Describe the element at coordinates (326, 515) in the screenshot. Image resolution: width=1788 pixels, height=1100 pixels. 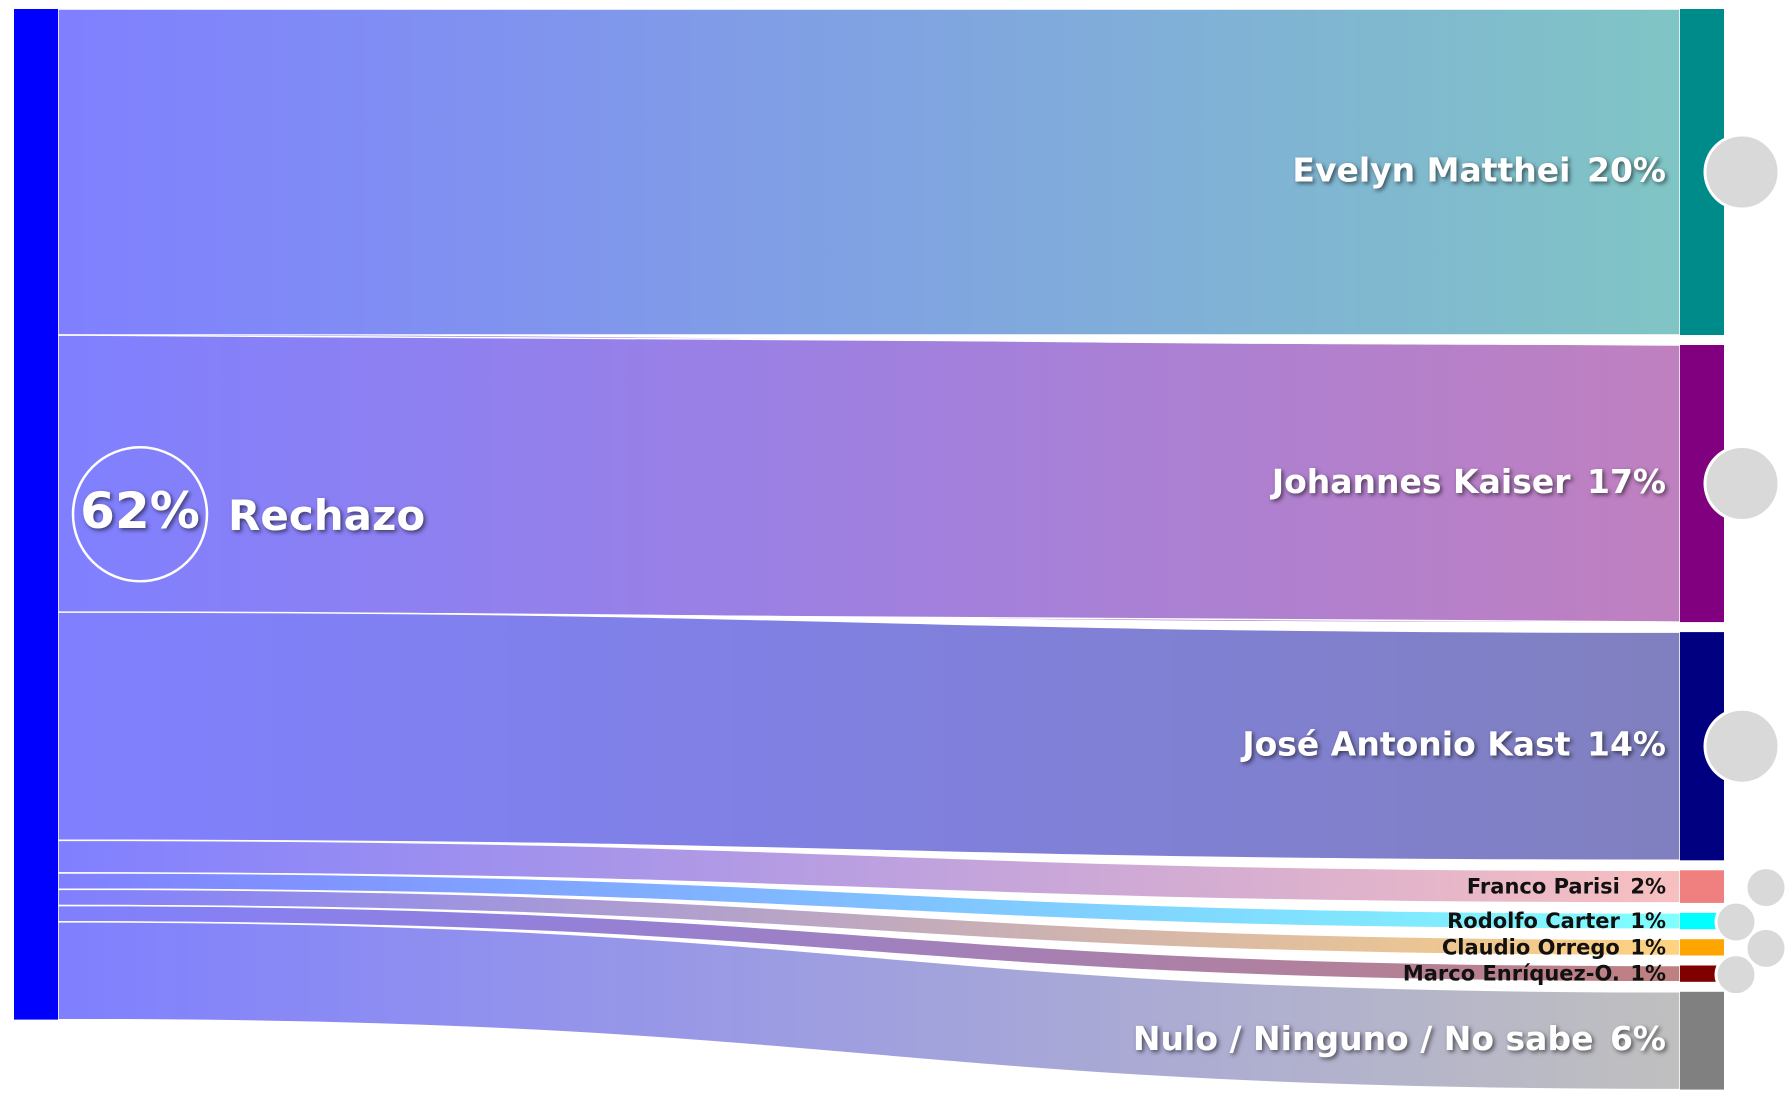
I see `source-label: Rechazo` at that location.